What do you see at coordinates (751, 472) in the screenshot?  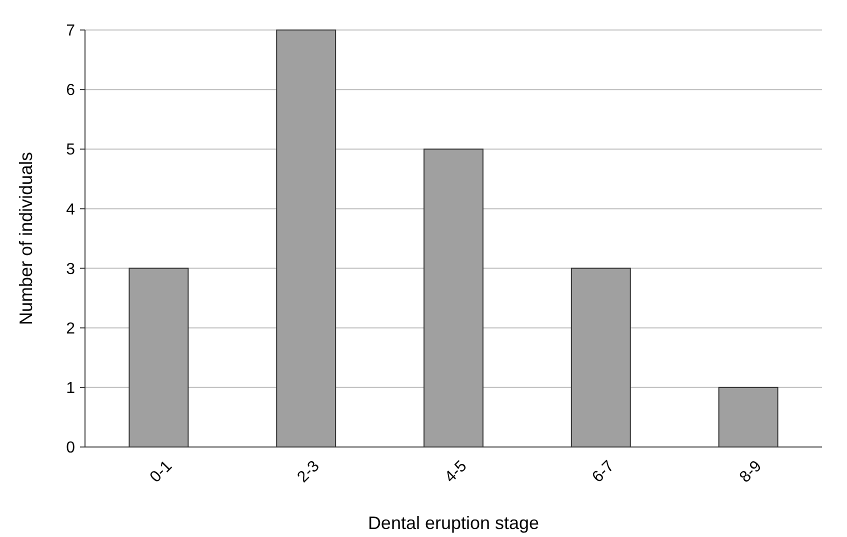 I see `x-tick-label: 8-9` at bounding box center [751, 472].